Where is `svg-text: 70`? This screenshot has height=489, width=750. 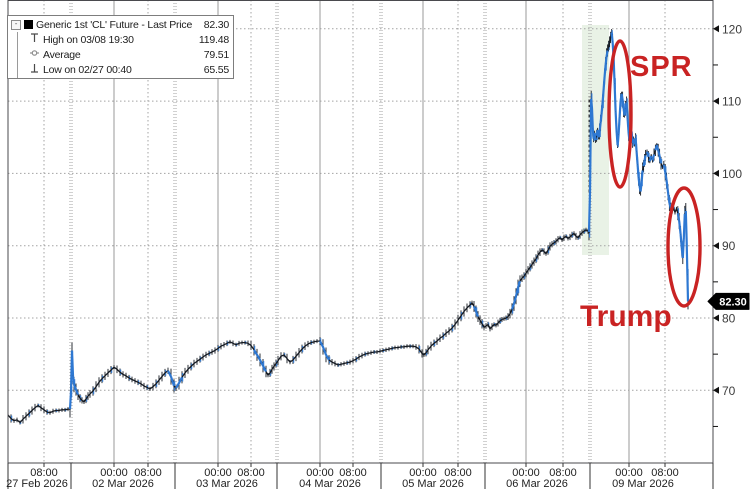 svg-text: 70 is located at coordinates (729, 391).